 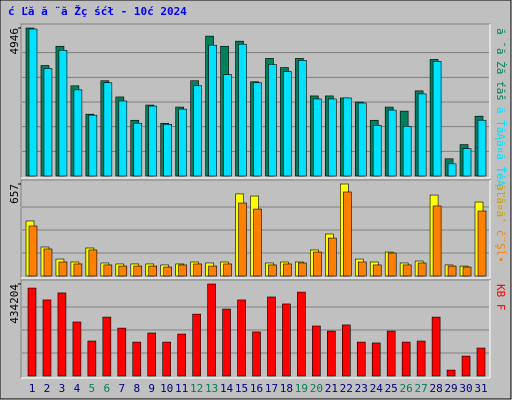 What do you see at coordinates (500, 204) in the screenshot?
I see `legend-label: ăľă¤ăˆ` at bounding box center [500, 204].